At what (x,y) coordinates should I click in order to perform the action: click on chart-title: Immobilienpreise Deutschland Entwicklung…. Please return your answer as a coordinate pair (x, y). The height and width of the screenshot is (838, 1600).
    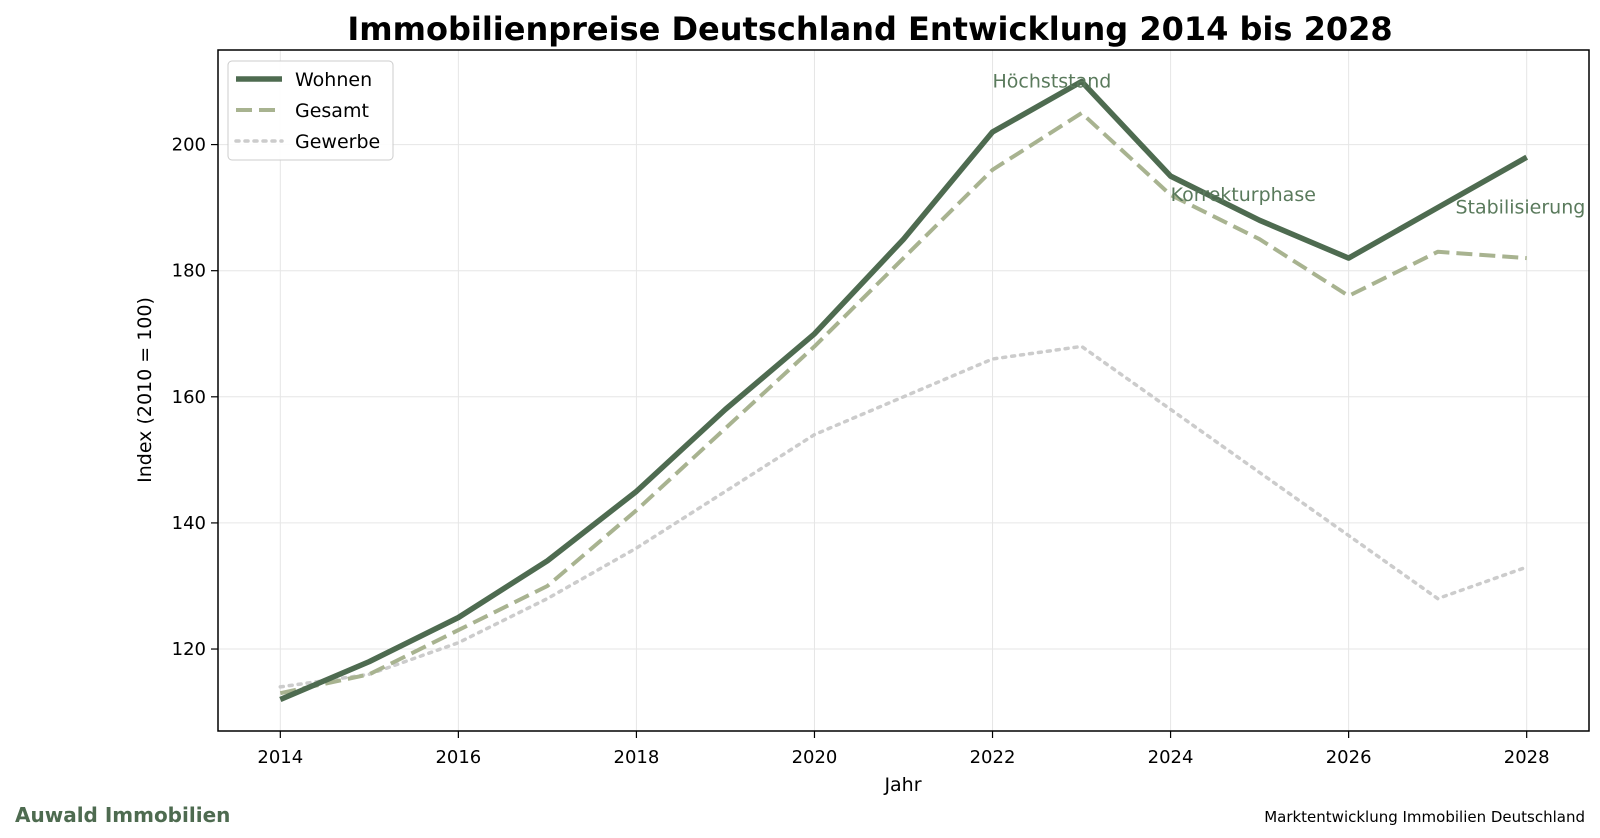
    Looking at the image, I should click on (869, 29).